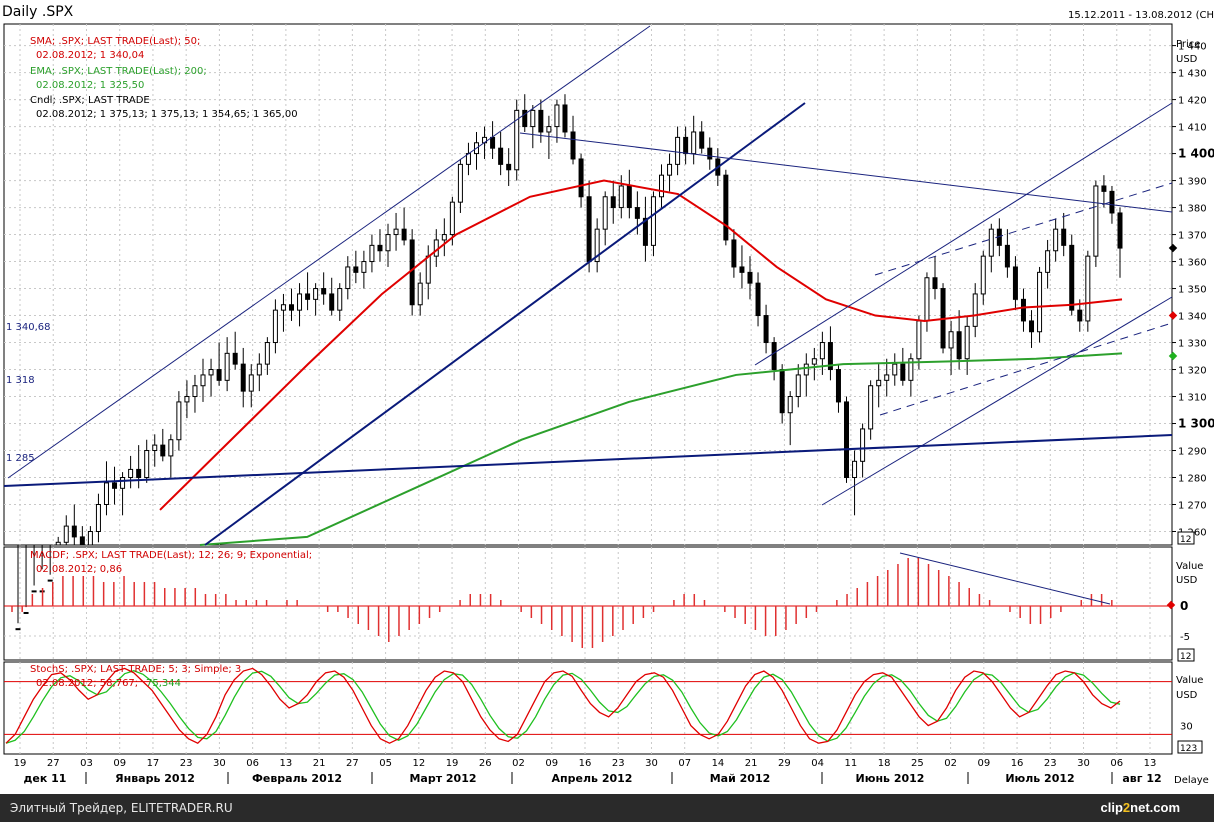  I want to click on stoch-frame, so click(588, 708).